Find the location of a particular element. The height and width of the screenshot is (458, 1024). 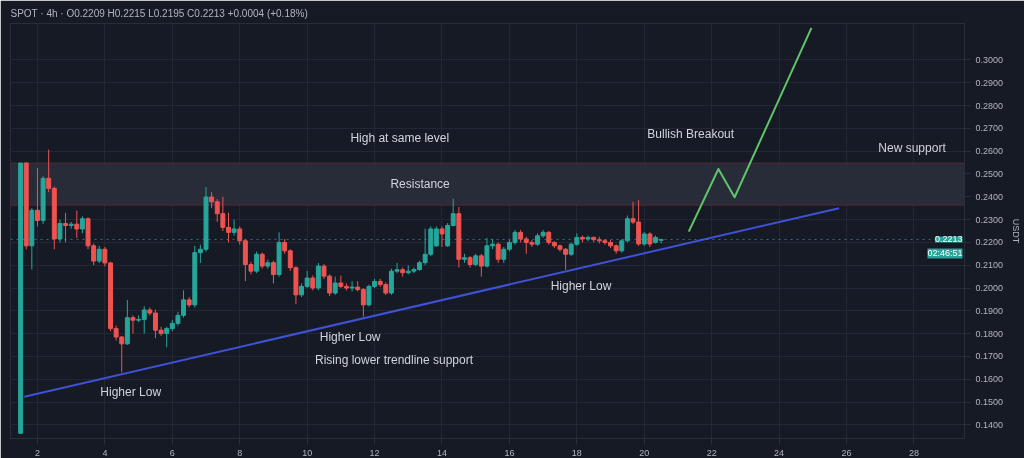

x-tick-label: 18 is located at coordinates (576, 452).